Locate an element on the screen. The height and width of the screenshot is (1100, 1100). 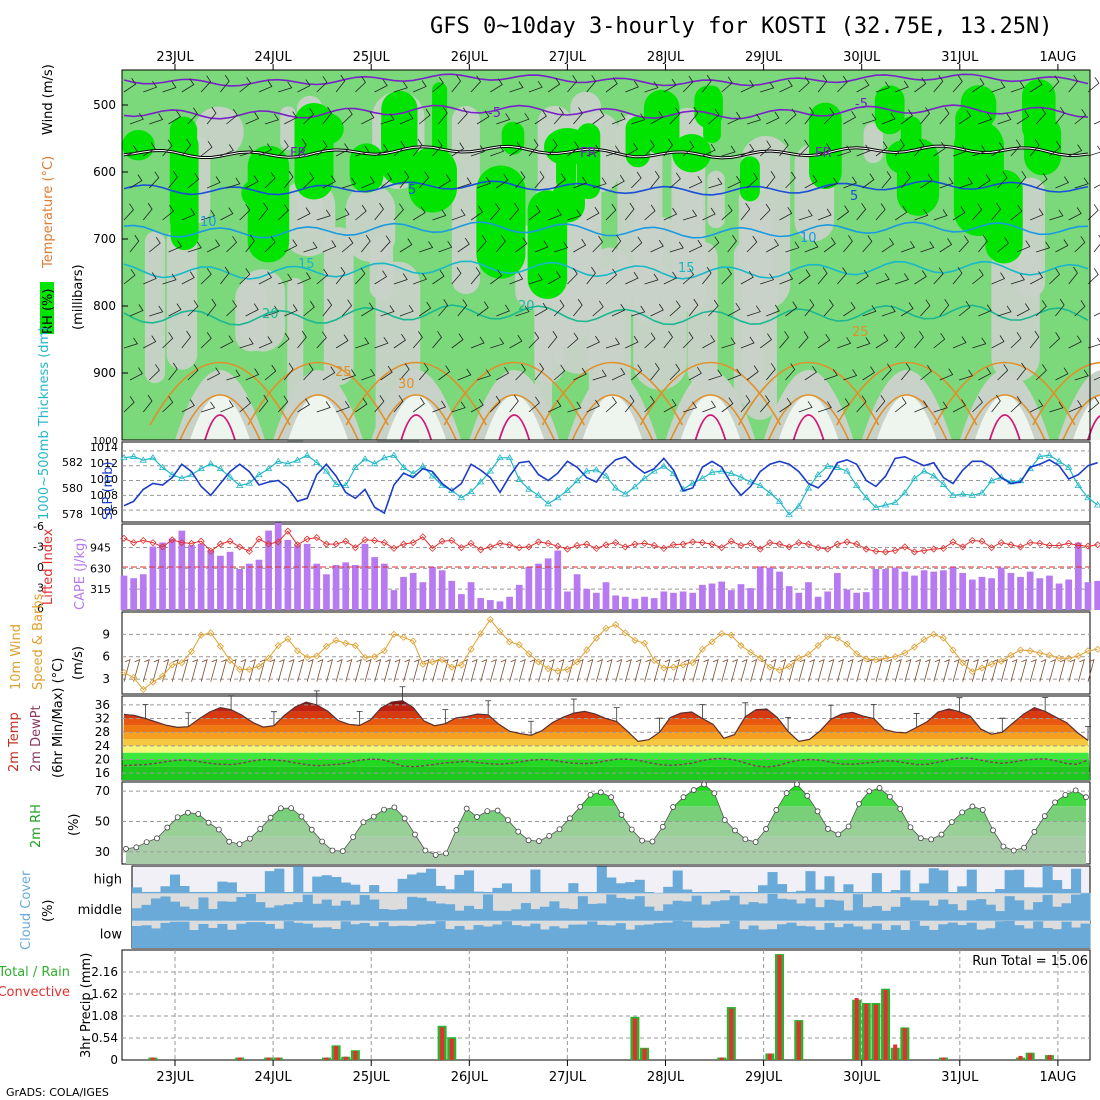
pressure-tick-label: 900 is located at coordinates (104, 373).